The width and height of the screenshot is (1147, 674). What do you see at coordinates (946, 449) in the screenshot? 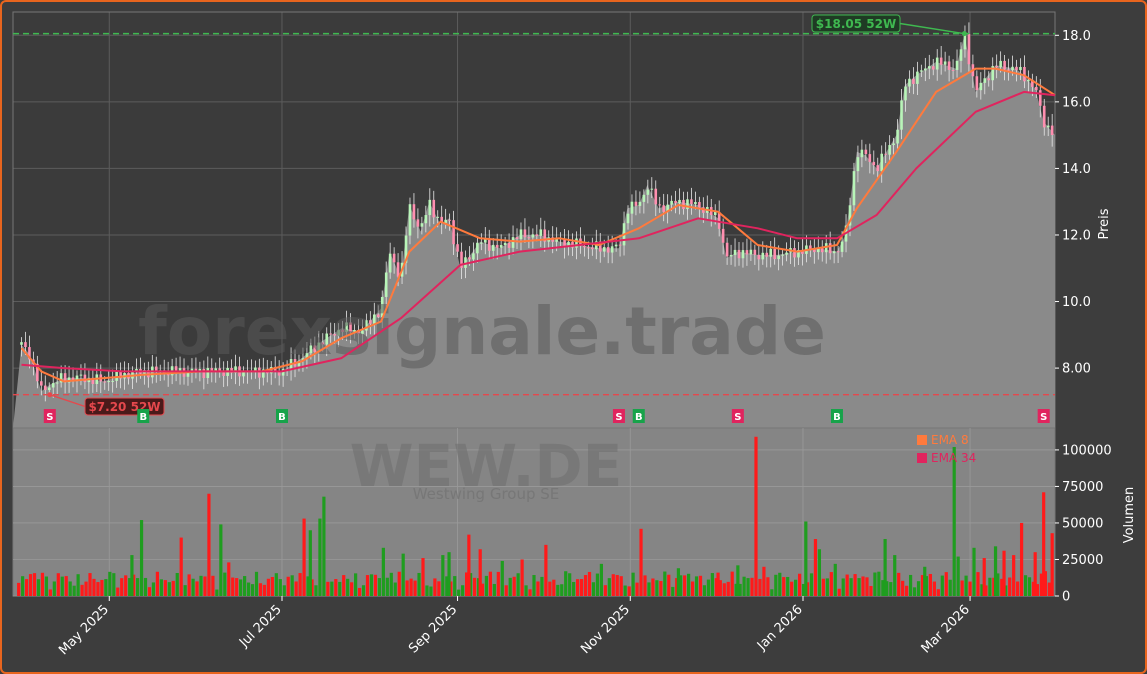
I see `legend: EMA 8 EMA 34` at bounding box center [946, 449].